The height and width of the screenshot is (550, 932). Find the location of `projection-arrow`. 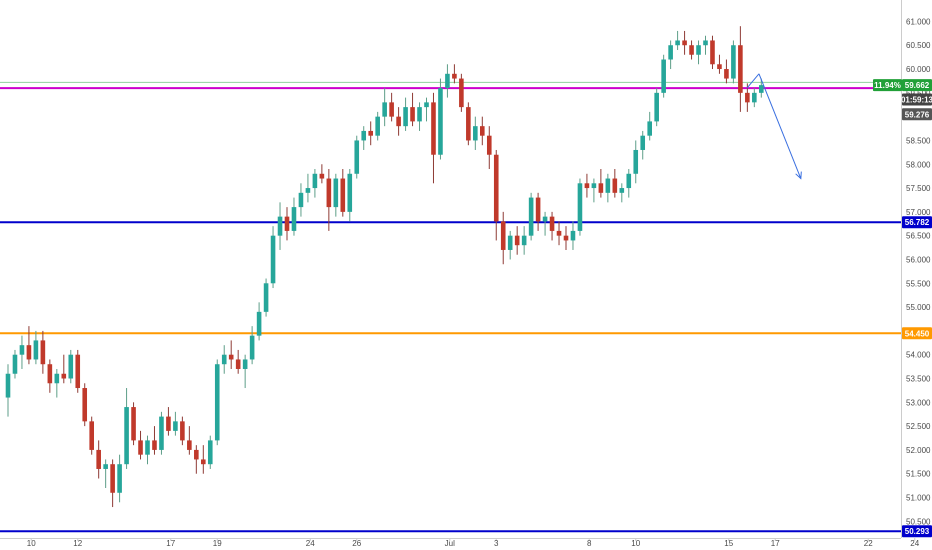

projection-arrow is located at coordinates (774, 126).